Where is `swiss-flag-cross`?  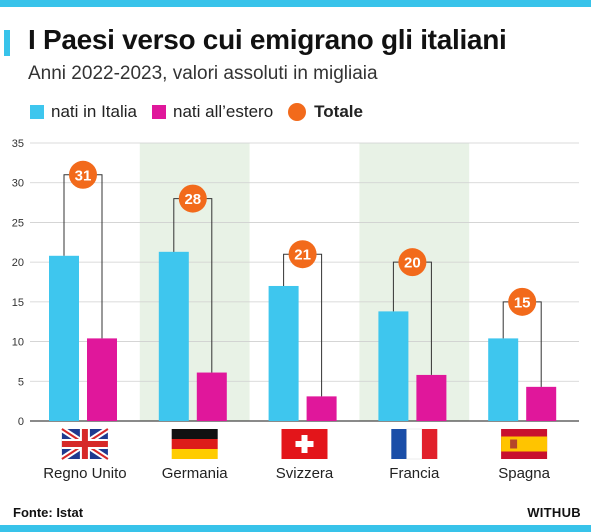
swiss-flag-cross is located at coordinates (304, 444).